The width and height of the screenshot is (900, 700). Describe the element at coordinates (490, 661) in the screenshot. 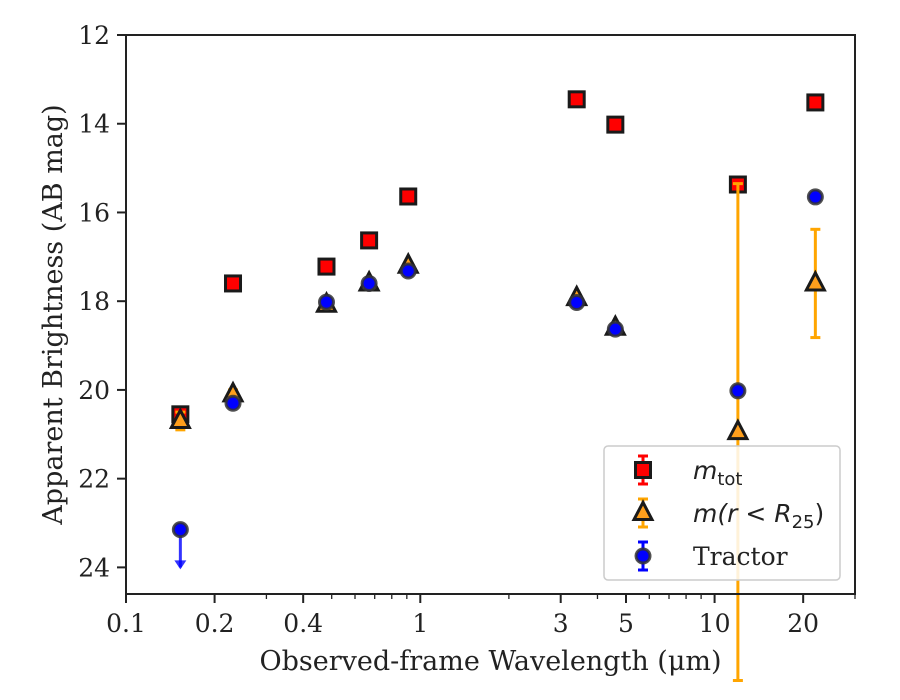

I see `x-axis-label: Observed-frame Wavelength (μm)` at that location.